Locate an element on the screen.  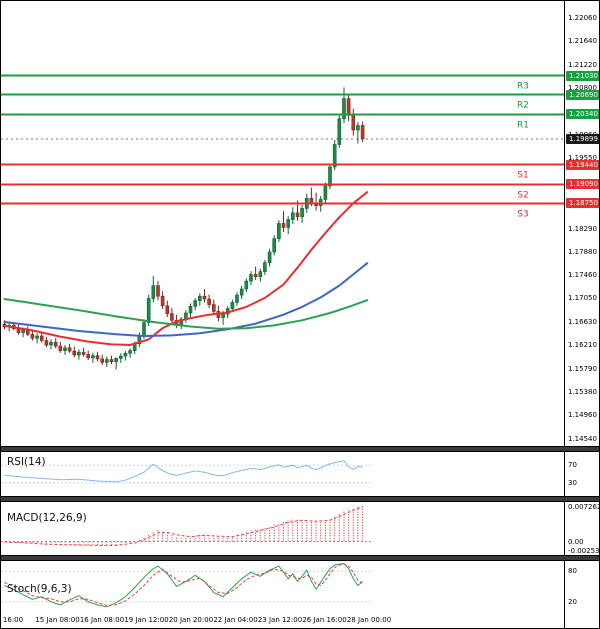
stoch-d-line is located at coordinates (183, 584).